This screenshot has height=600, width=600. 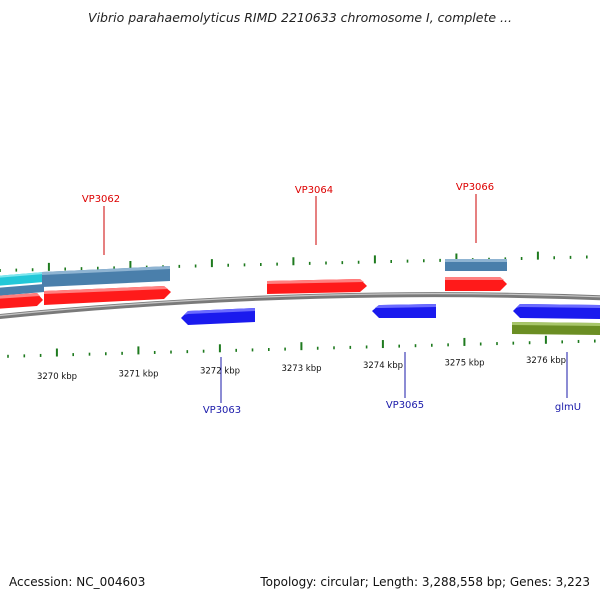 What do you see at coordinates (220, 372) in the screenshot?
I see `scale-label-3272: 3272 kbp` at bounding box center [220, 372].